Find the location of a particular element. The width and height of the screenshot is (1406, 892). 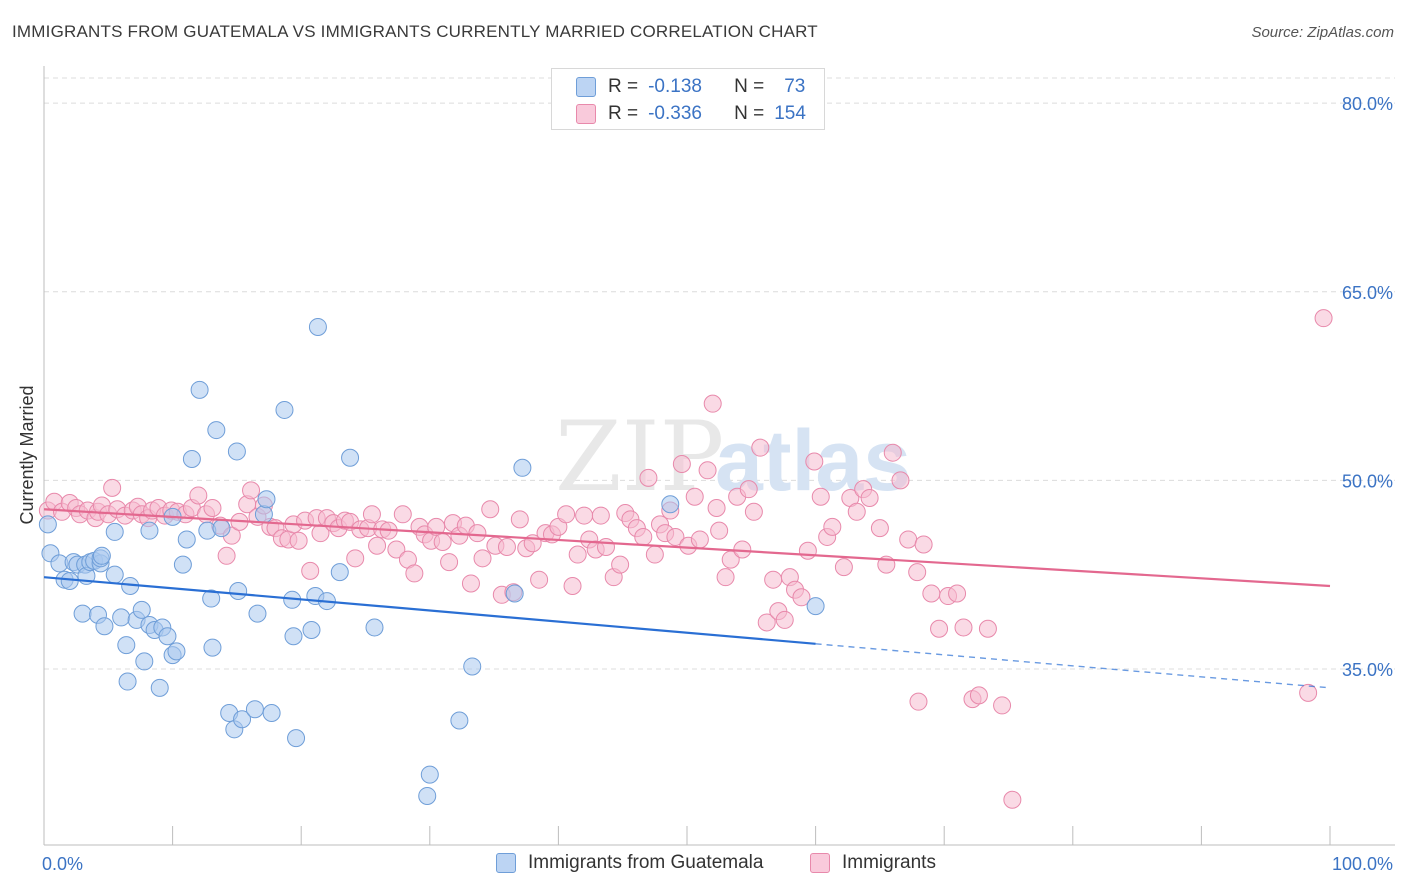

y-axis-label: Currently Married is located at coordinates (27, 454).